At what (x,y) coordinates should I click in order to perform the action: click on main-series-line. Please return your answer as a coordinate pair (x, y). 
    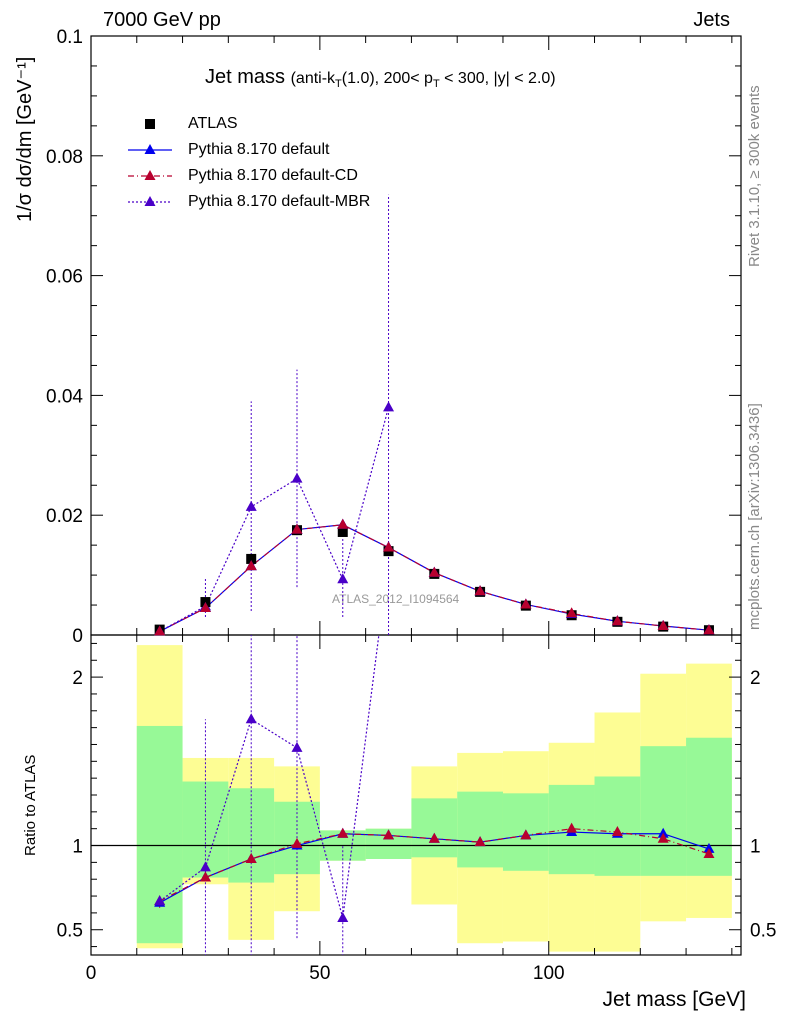
    Looking at the image, I should click on (274, 519).